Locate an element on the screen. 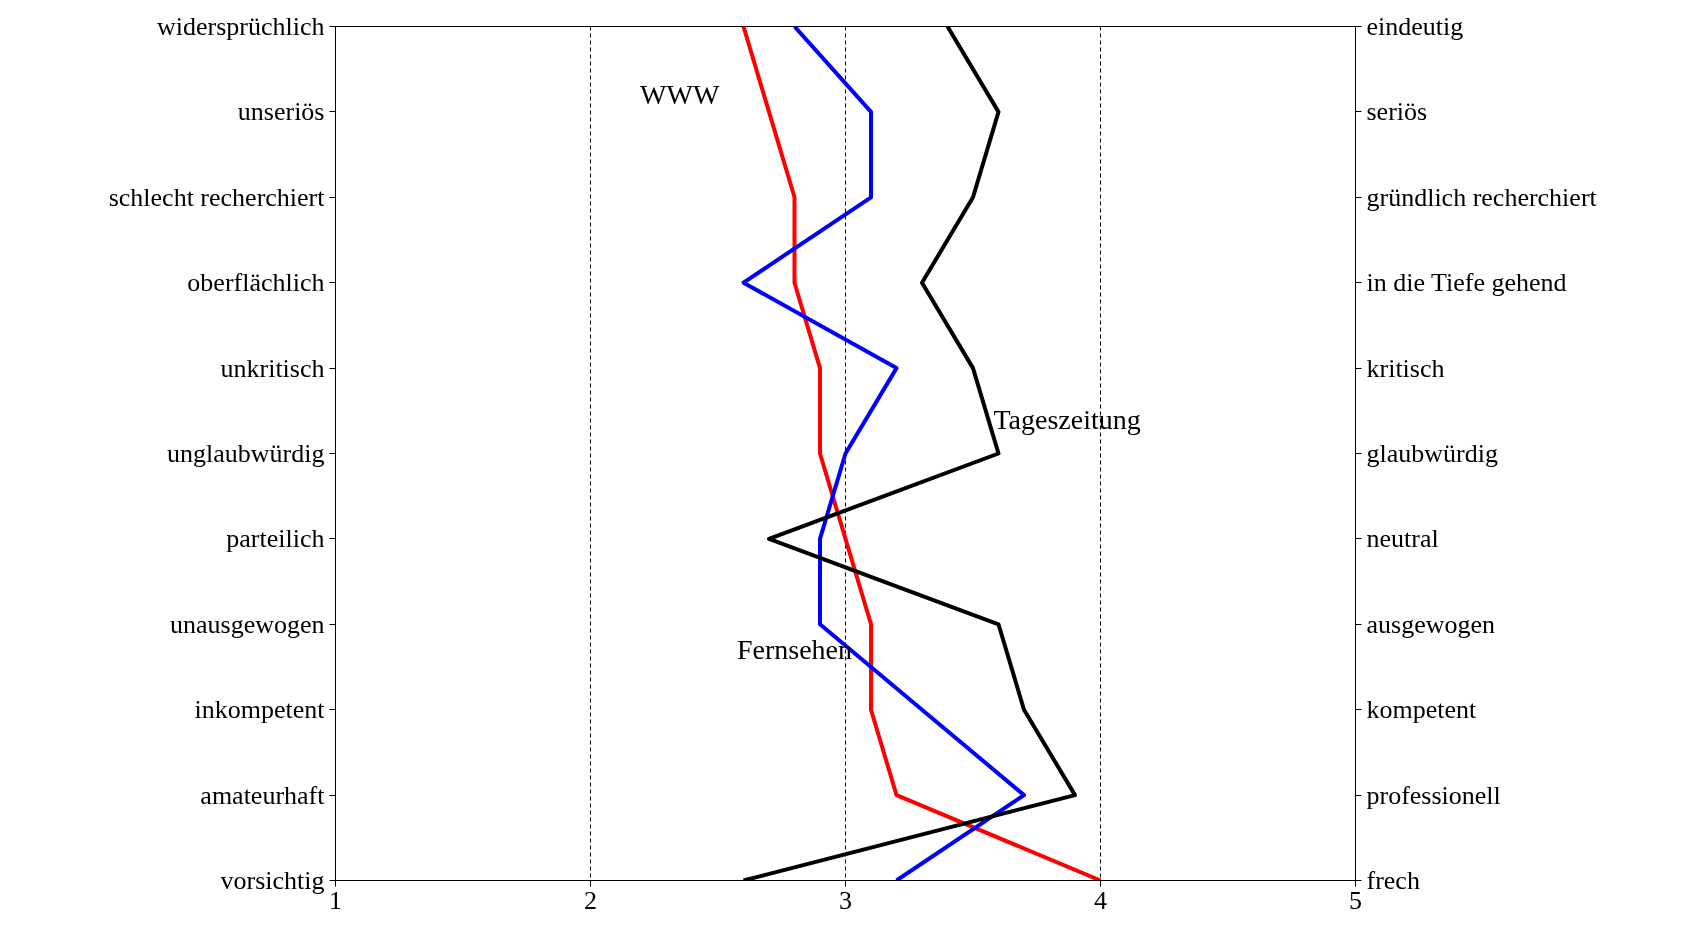  y2-tick-label: ausgewogen is located at coordinates (1431, 624).